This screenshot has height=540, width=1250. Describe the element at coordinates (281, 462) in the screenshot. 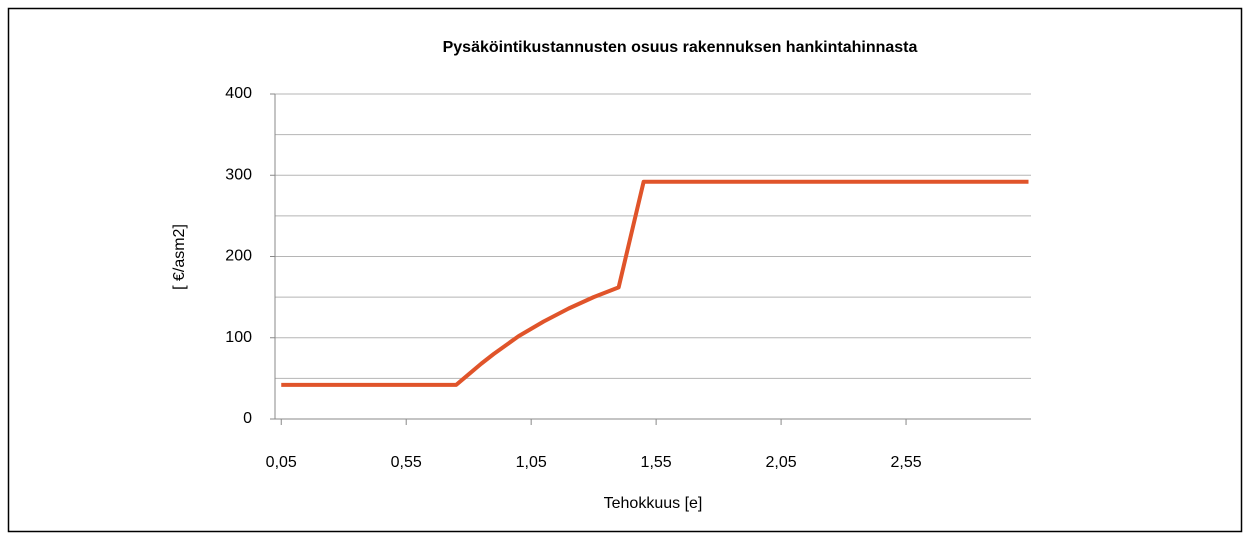

I see `x-tick-label: 0,05` at that location.